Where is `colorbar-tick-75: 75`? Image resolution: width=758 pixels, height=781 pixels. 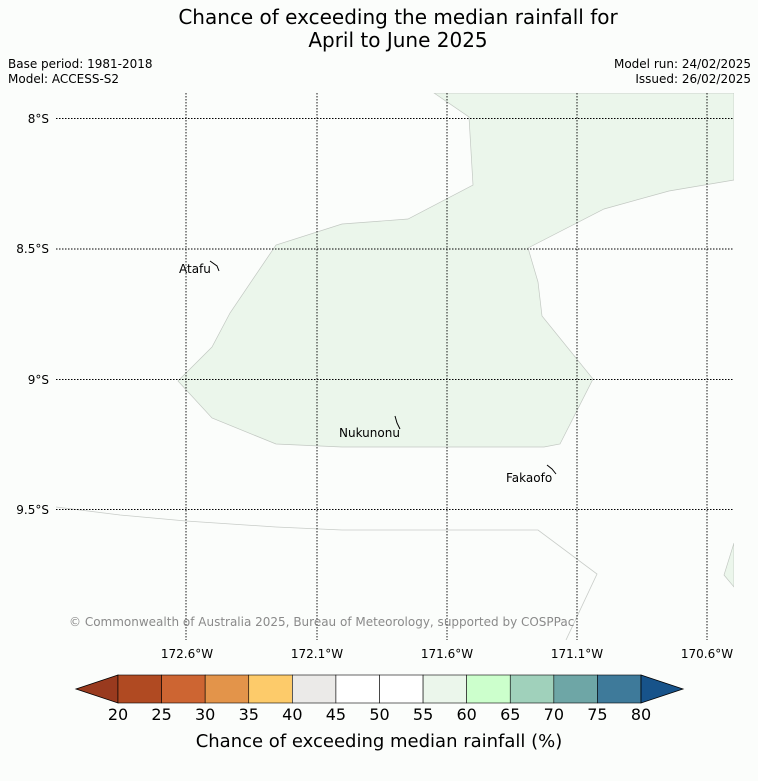 colorbar-tick-75: 75 is located at coordinates (597, 714).